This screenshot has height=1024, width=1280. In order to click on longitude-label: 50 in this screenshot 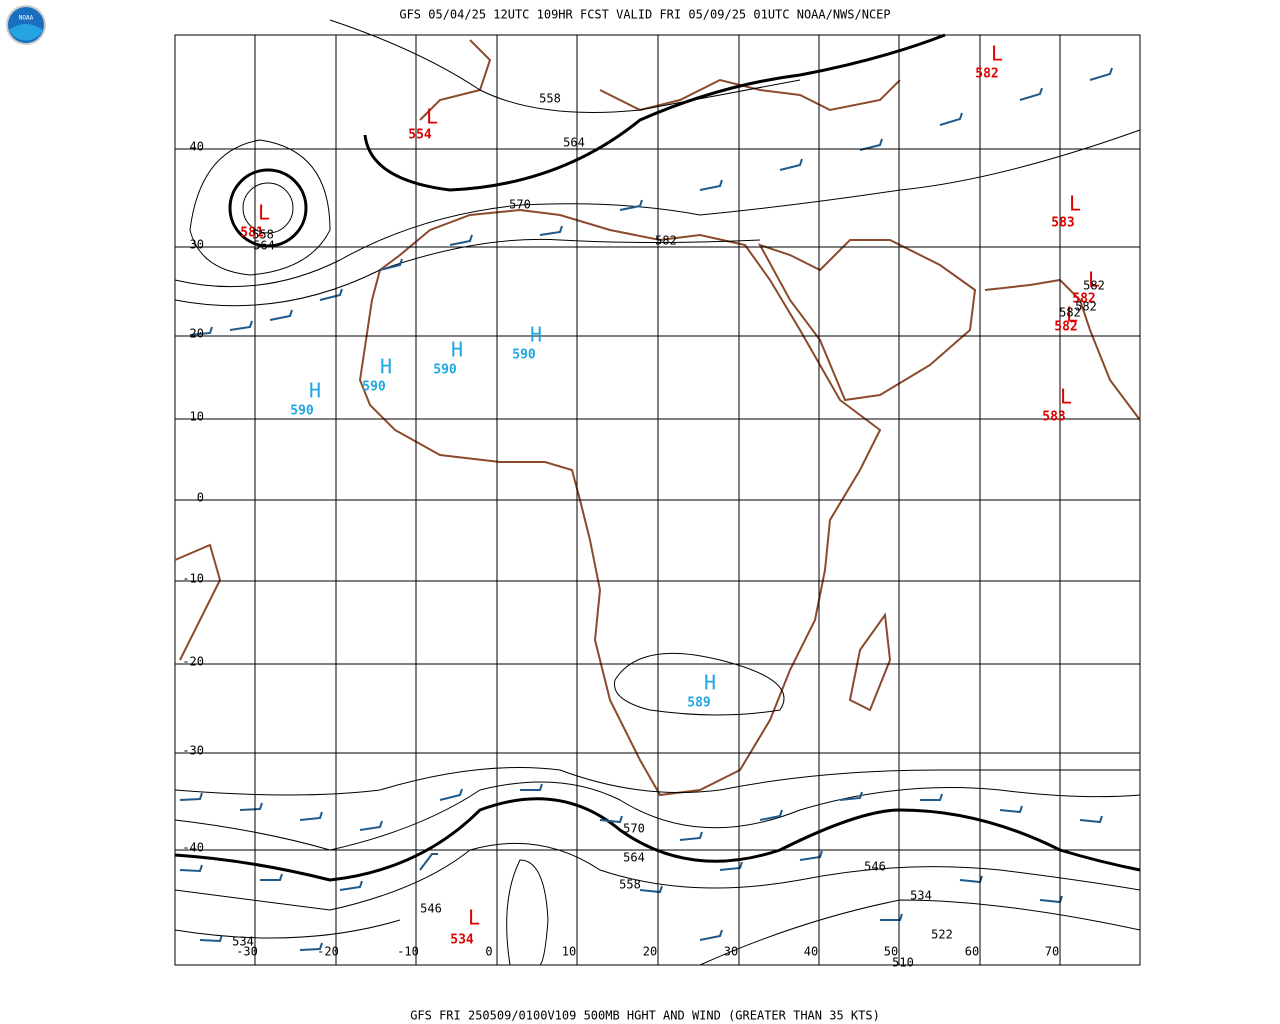, I will do `click(891, 952)`.